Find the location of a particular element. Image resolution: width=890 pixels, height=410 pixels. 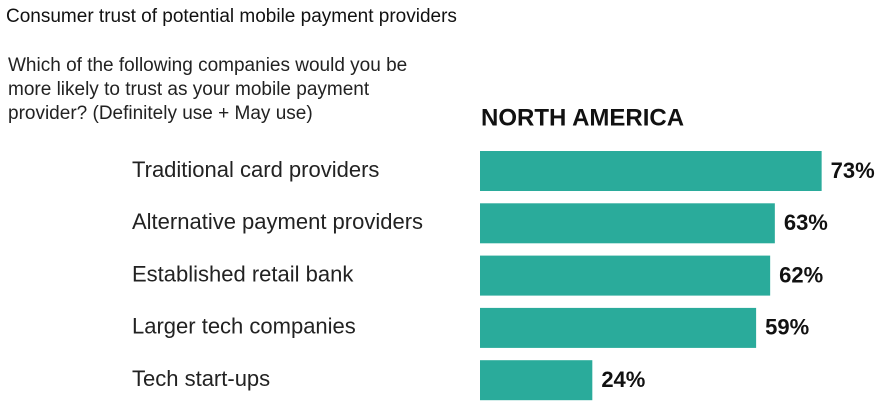

value-label: 59% is located at coordinates (787, 327).